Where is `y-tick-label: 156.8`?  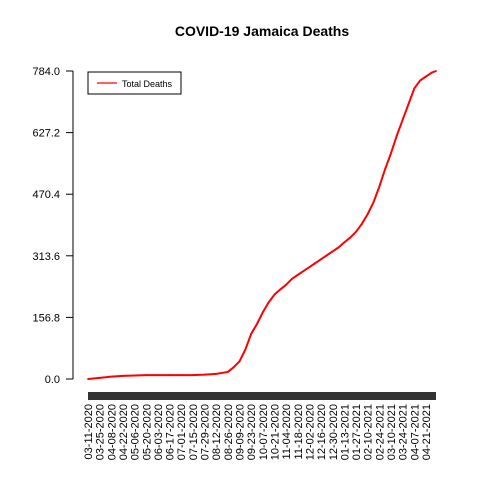 y-tick-label: 156.8 is located at coordinates (46, 318).